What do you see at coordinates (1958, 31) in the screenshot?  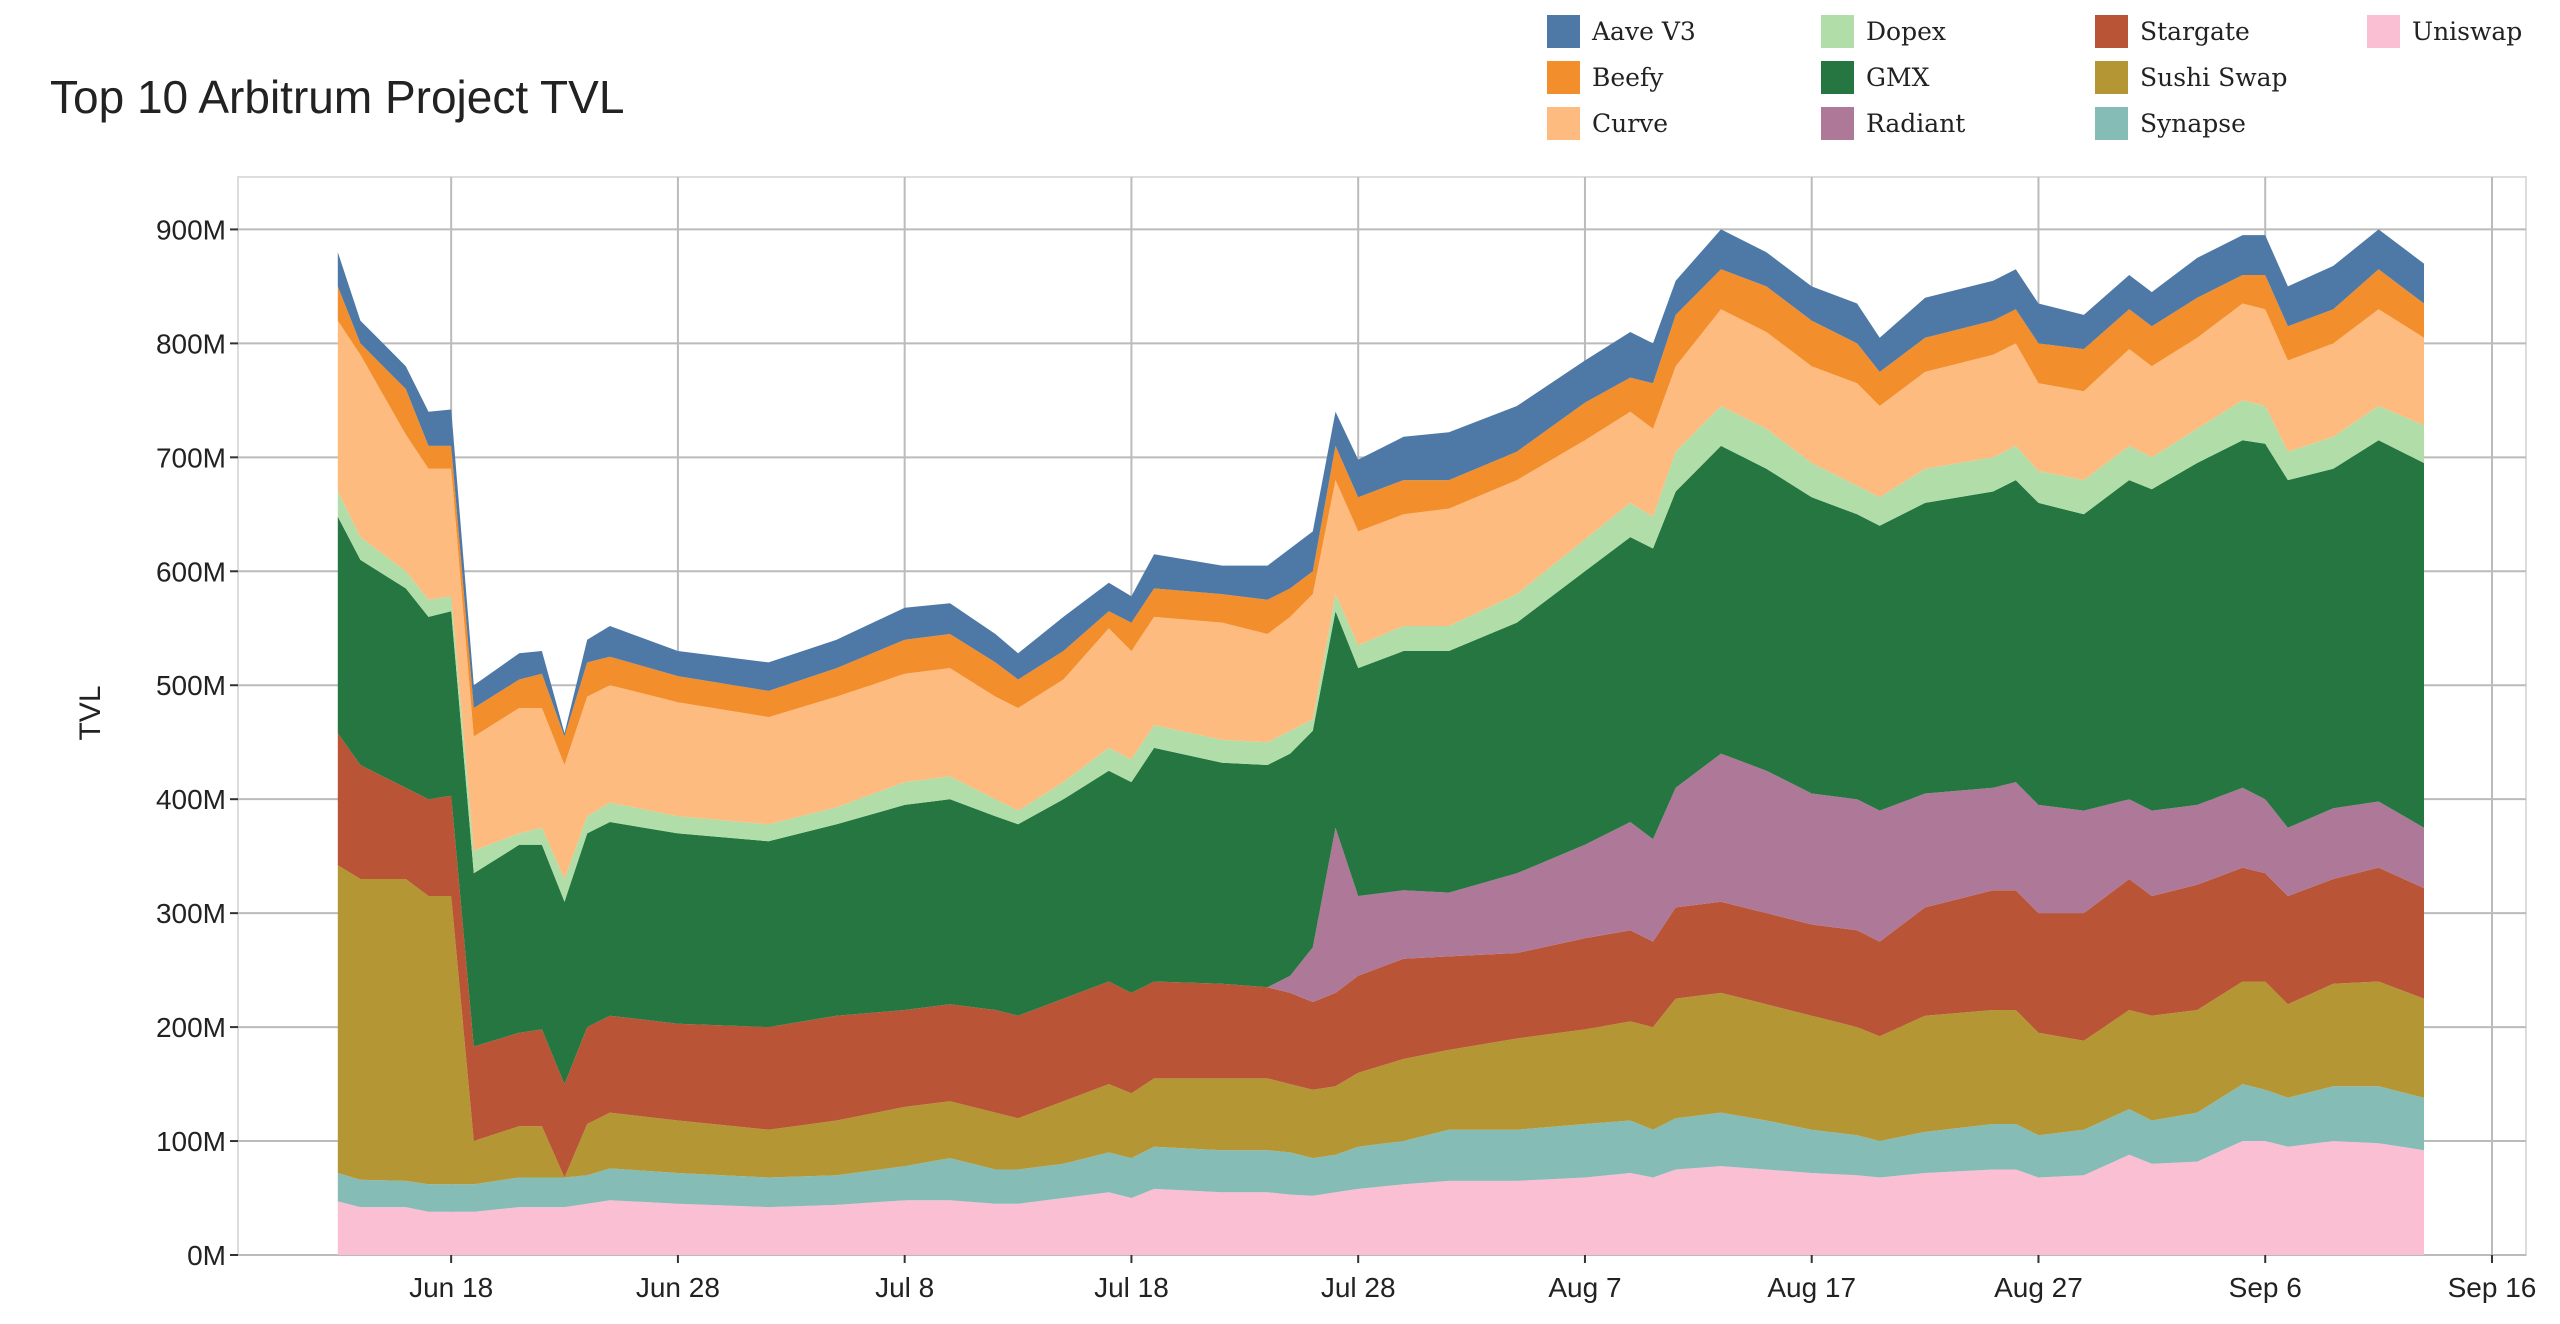 I see `legend-item-dopex: Dopex` at bounding box center [1958, 31].